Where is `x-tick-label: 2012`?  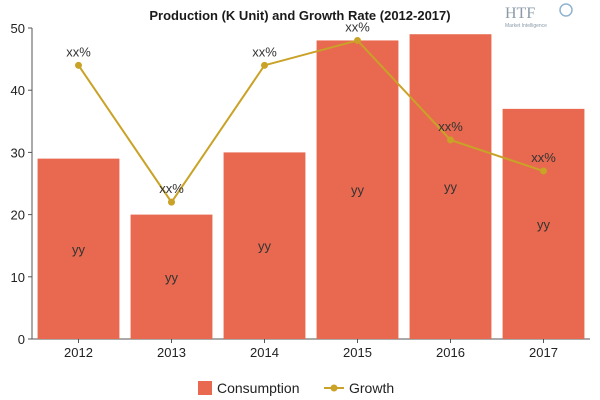
x-tick-label: 2012 is located at coordinates (78, 352).